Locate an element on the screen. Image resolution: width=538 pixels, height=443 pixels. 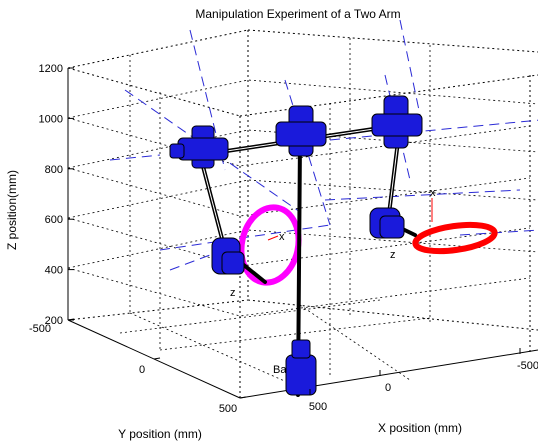
annotation-base: Ba is located at coordinates (280, 370).